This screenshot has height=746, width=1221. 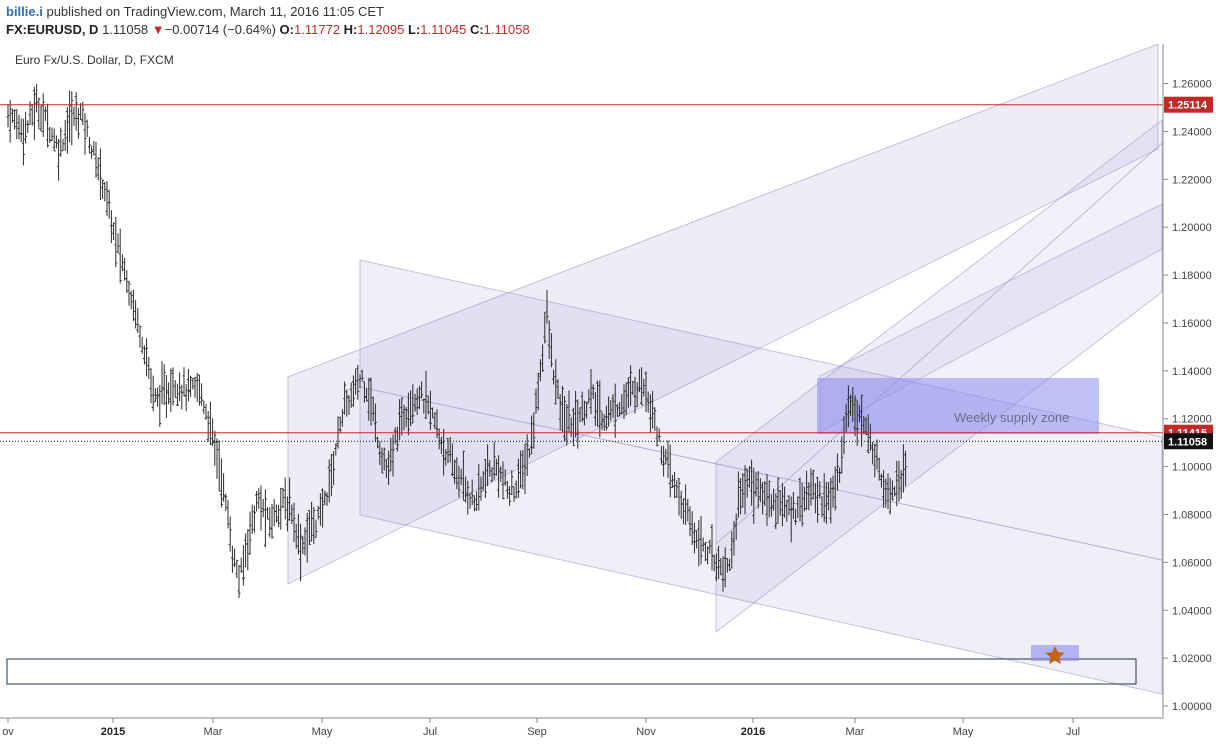 I want to click on y-tick-label: 1.04000, so click(x=1192, y=611).